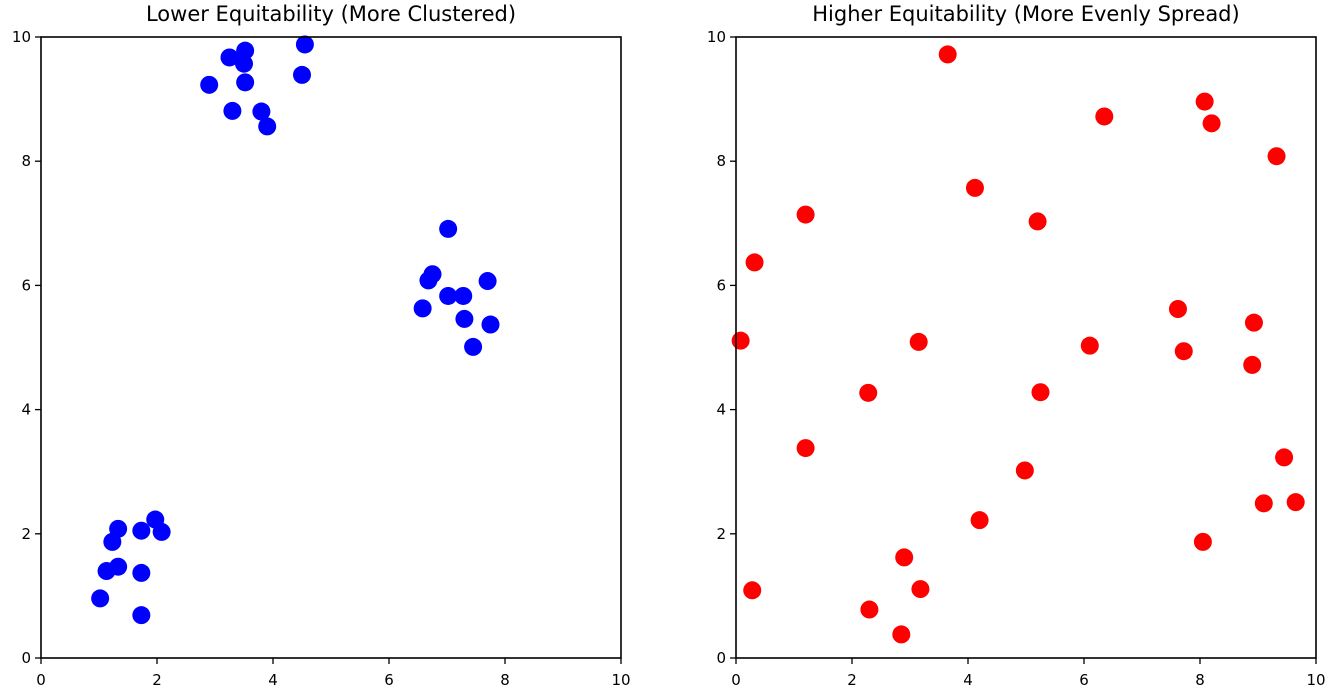 This screenshot has width=1328, height=693. I want to click on left-y-tick-label: 10, so click(21, 37).